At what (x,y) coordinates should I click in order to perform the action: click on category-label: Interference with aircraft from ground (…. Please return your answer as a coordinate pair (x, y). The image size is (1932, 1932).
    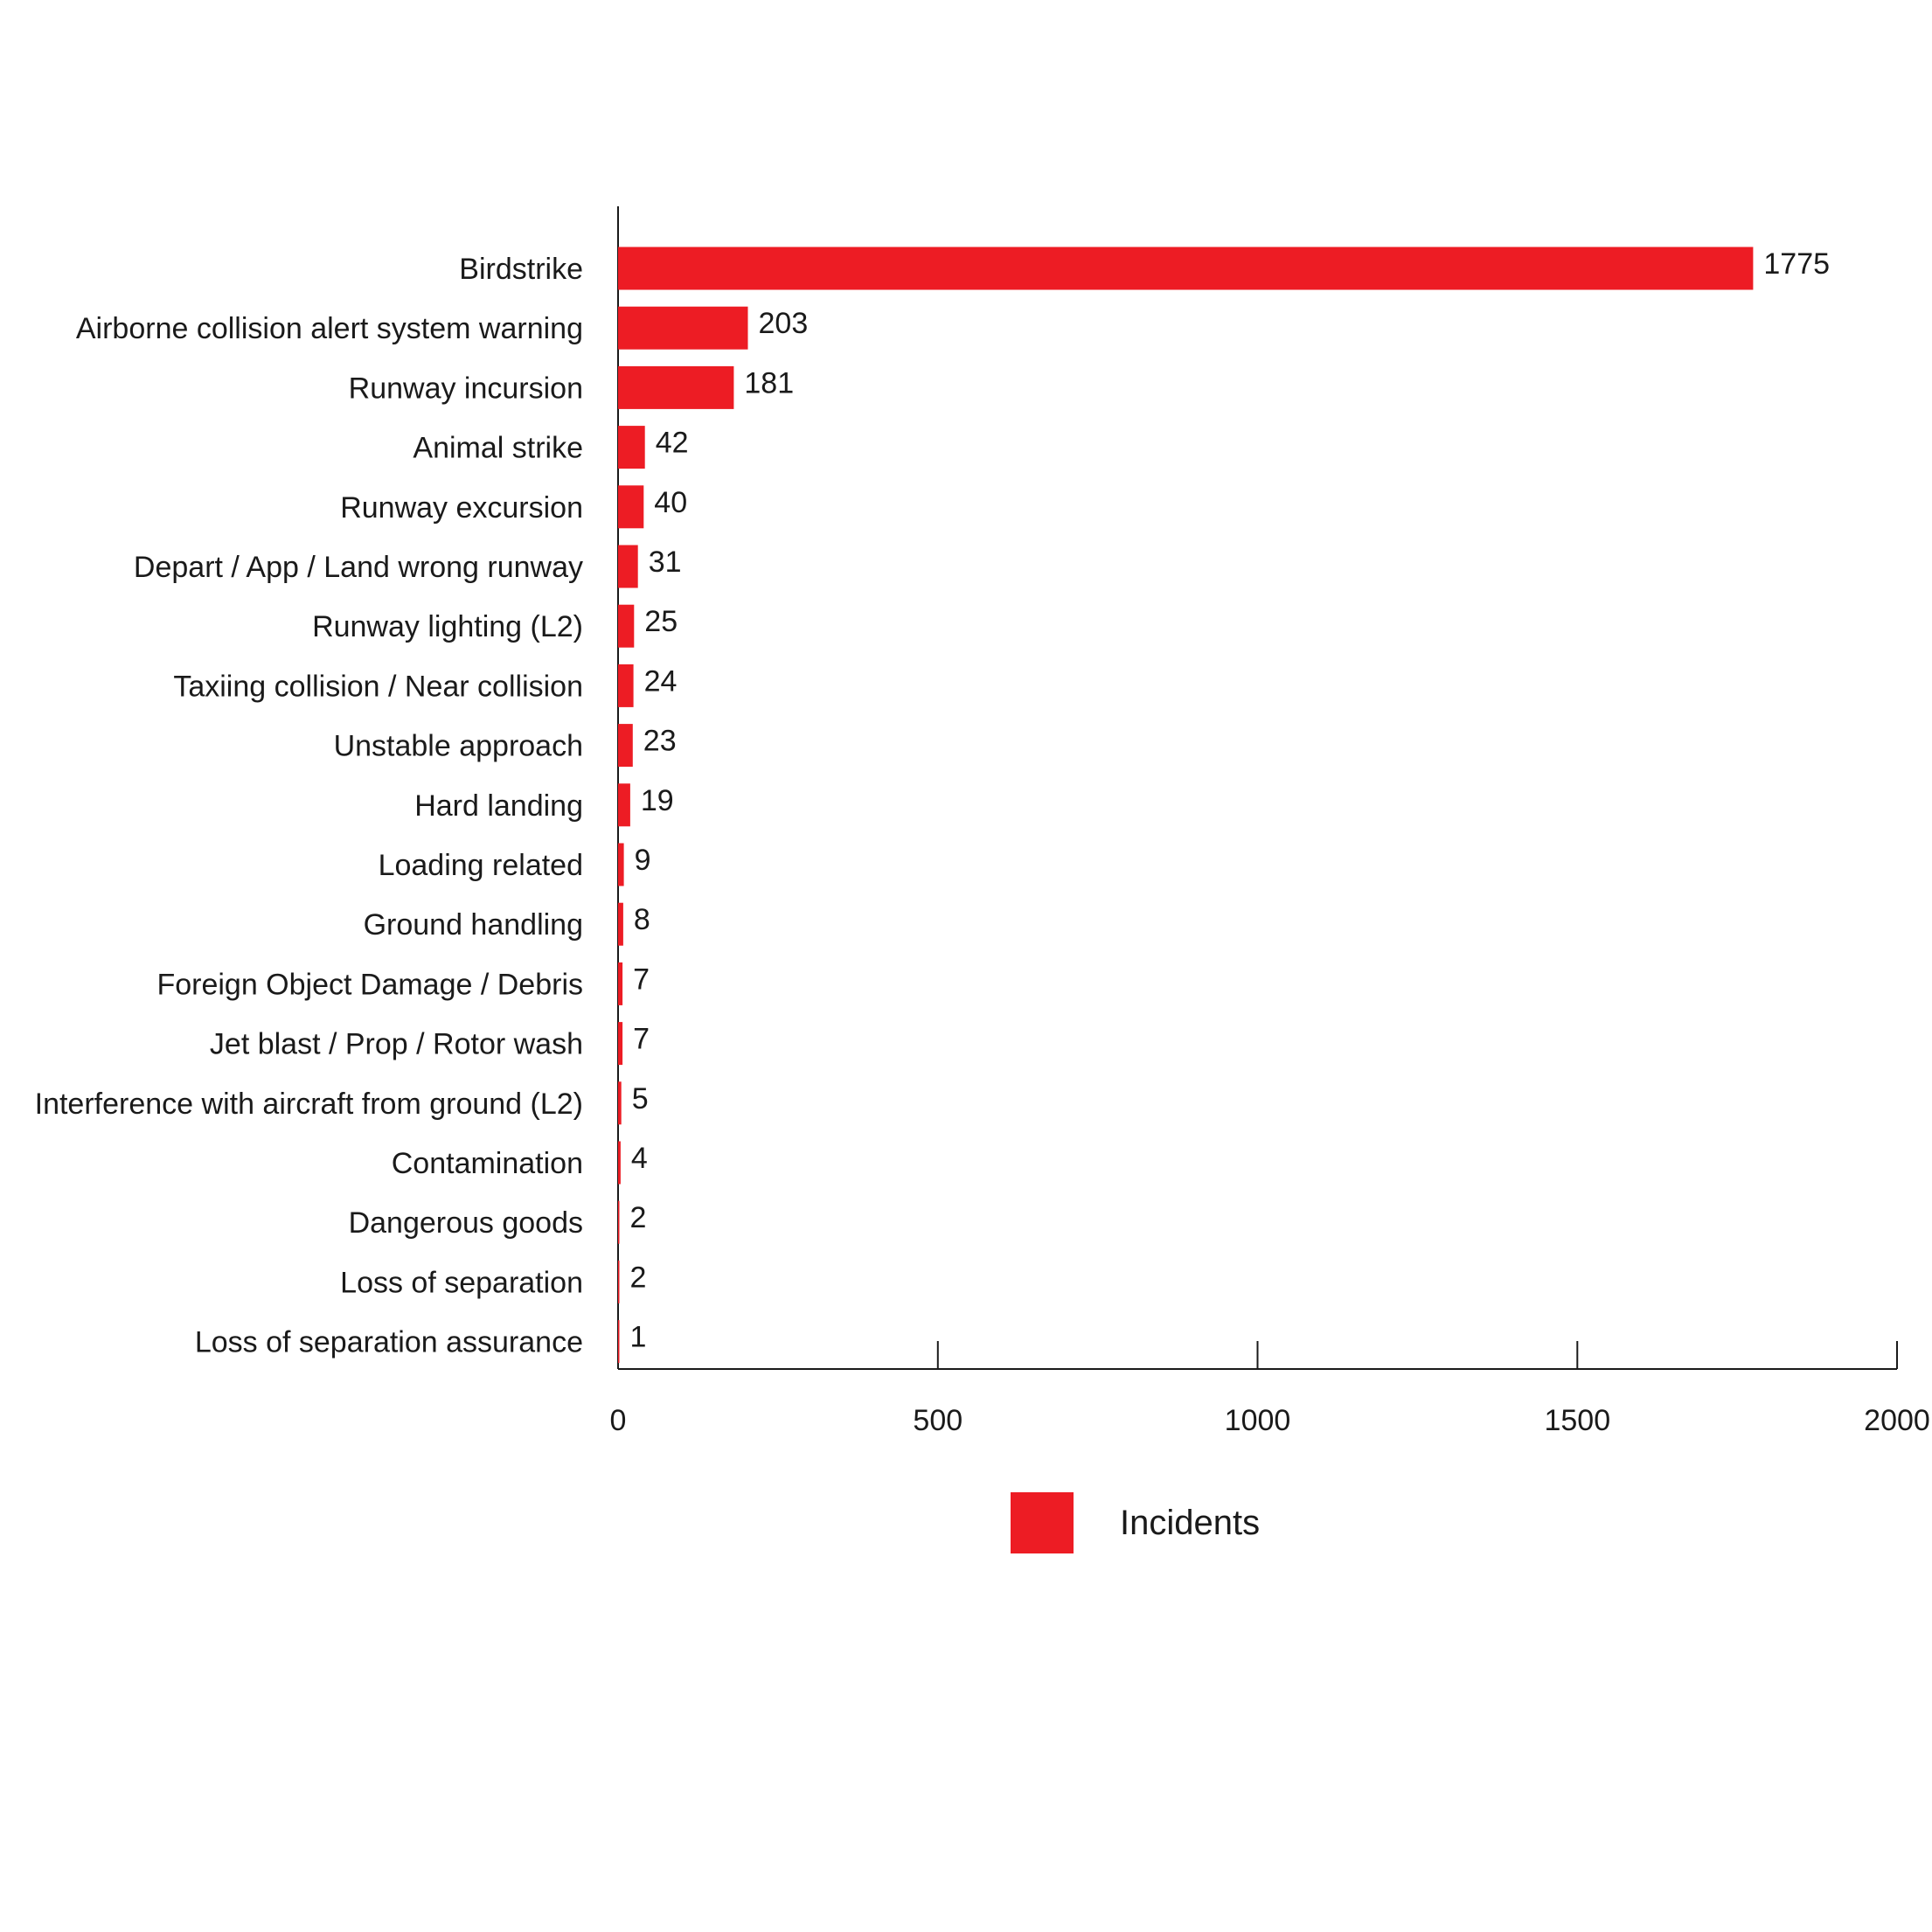
    Looking at the image, I should click on (309, 1104).